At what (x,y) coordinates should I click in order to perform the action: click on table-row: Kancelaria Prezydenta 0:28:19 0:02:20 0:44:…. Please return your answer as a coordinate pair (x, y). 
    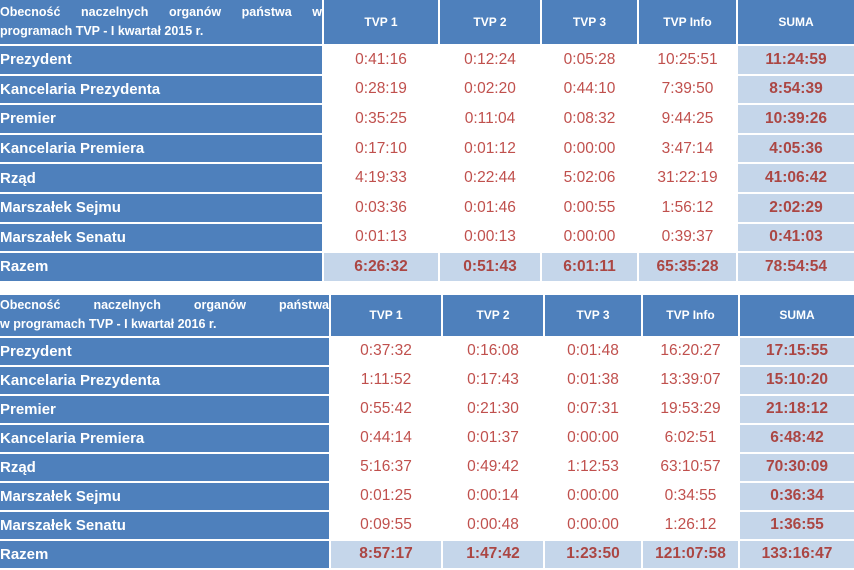
    Looking at the image, I should click on (427, 90).